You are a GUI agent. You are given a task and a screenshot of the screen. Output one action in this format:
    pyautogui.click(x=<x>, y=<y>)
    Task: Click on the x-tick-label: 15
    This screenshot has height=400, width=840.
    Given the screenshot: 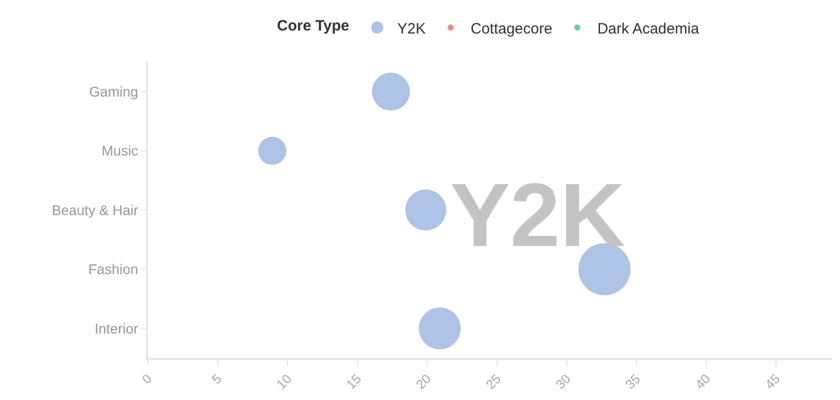 What is the action you would take?
    pyautogui.click(x=353, y=381)
    